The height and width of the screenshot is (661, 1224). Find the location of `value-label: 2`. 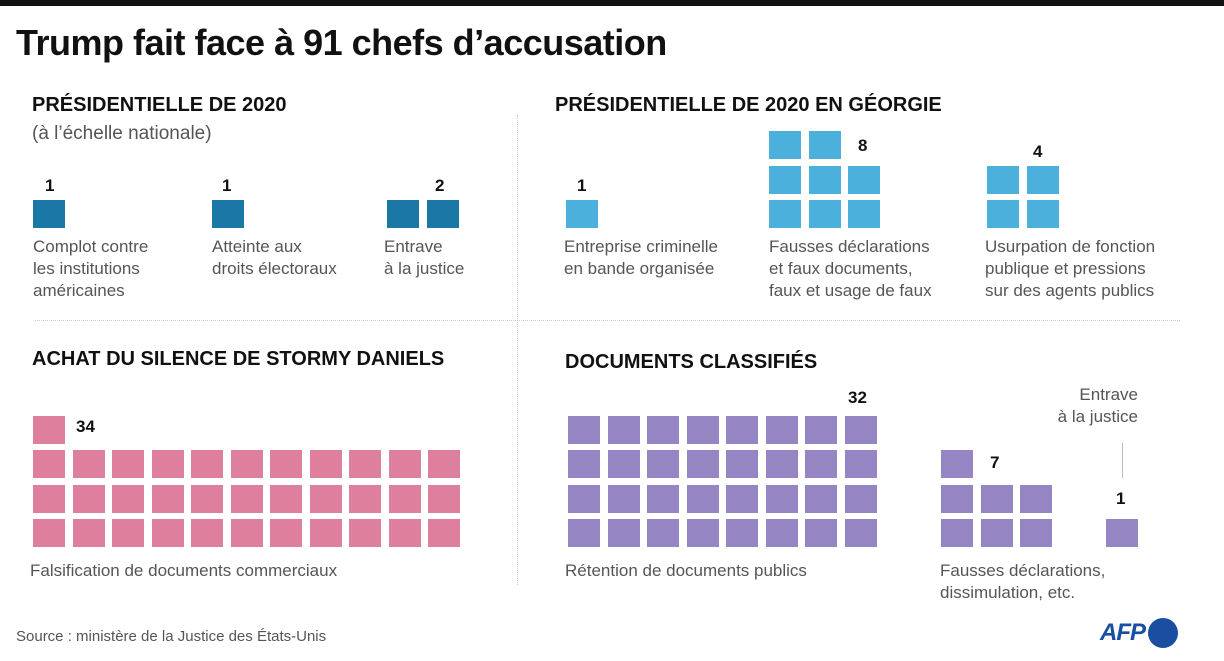

value-label: 2 is located at coordinates (440, 185).